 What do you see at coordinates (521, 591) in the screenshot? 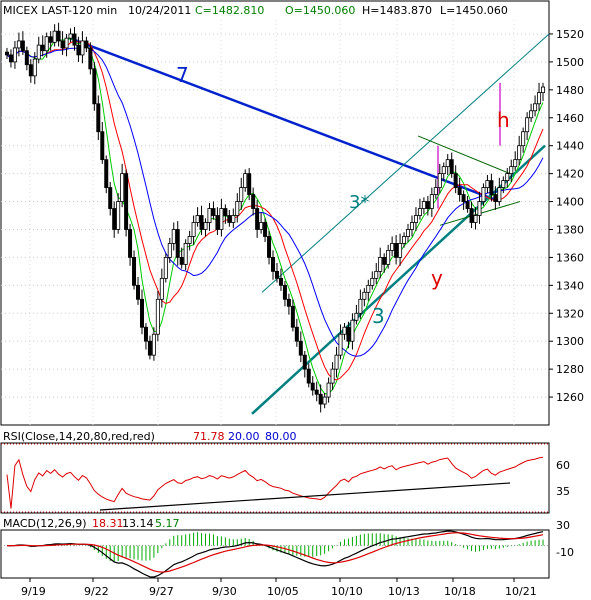
I see `x-tick-label: 10/21` at bounding box center [521, 591].